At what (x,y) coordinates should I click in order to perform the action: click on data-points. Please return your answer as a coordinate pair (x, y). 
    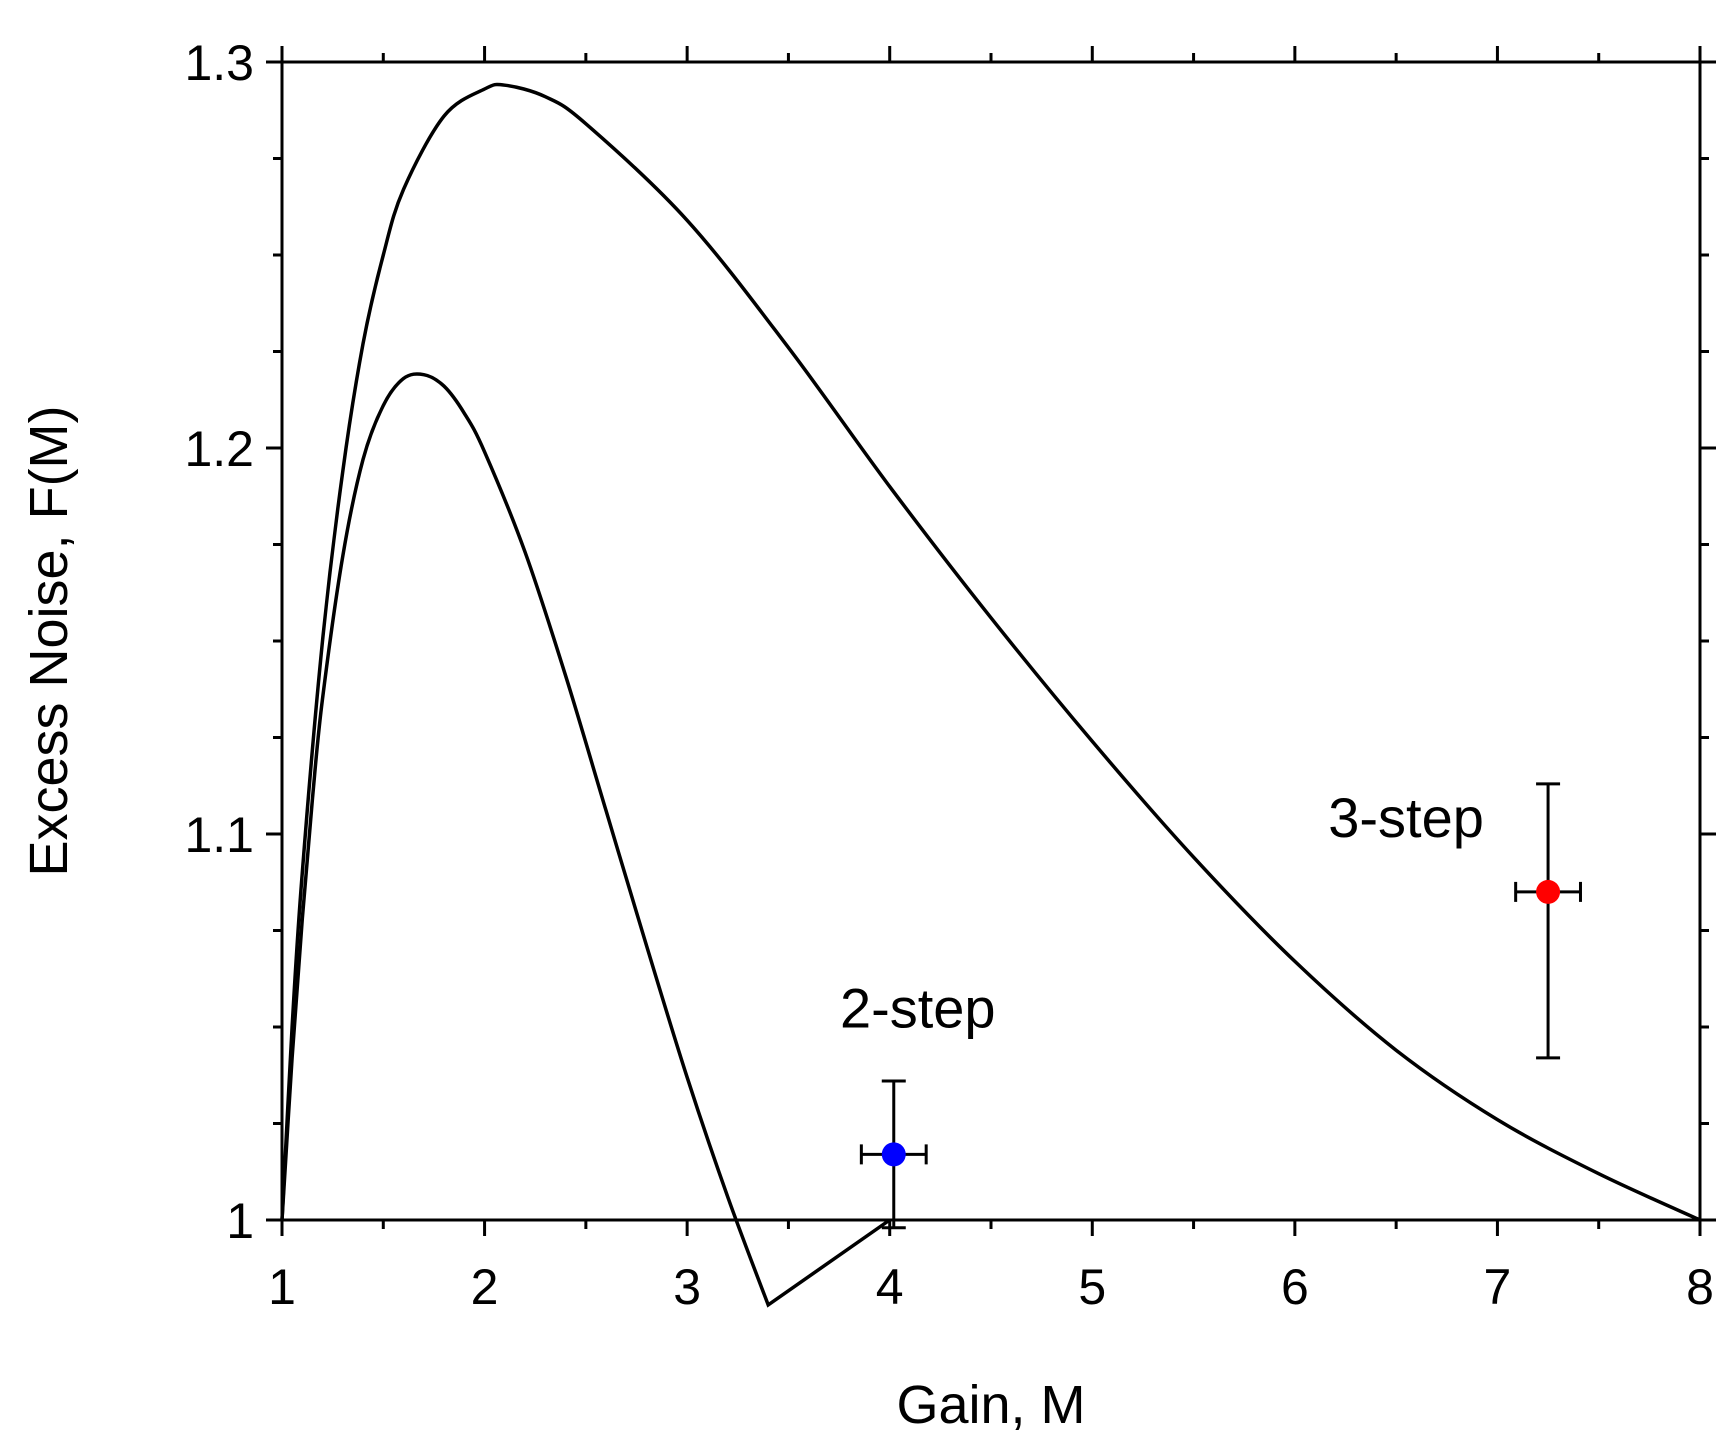
    Looking at the image, I should click on (1220, 1006).